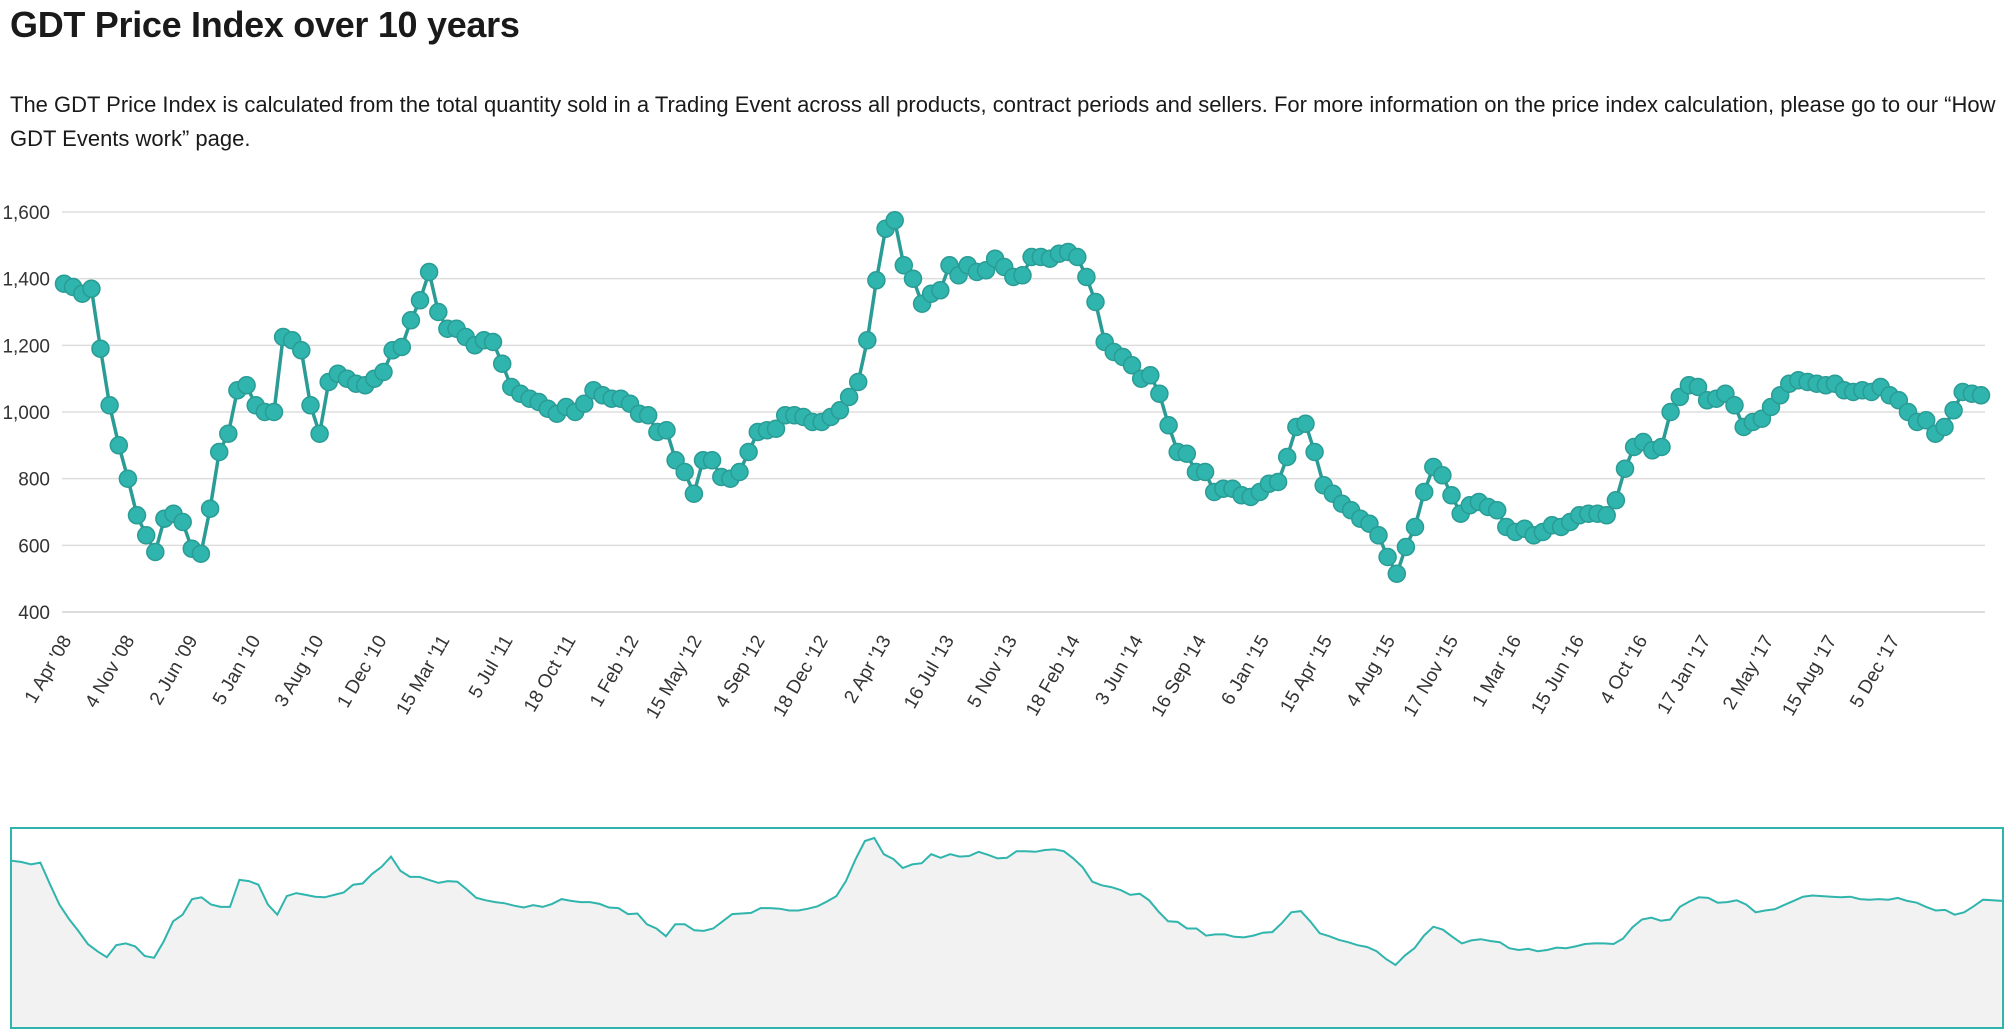 The height and width of the screenshot is (1032, 2008). Describe the element at coordinates (993, 672) in the screenshot. I see `x-tick-label: 5 Nov '13` at that location.